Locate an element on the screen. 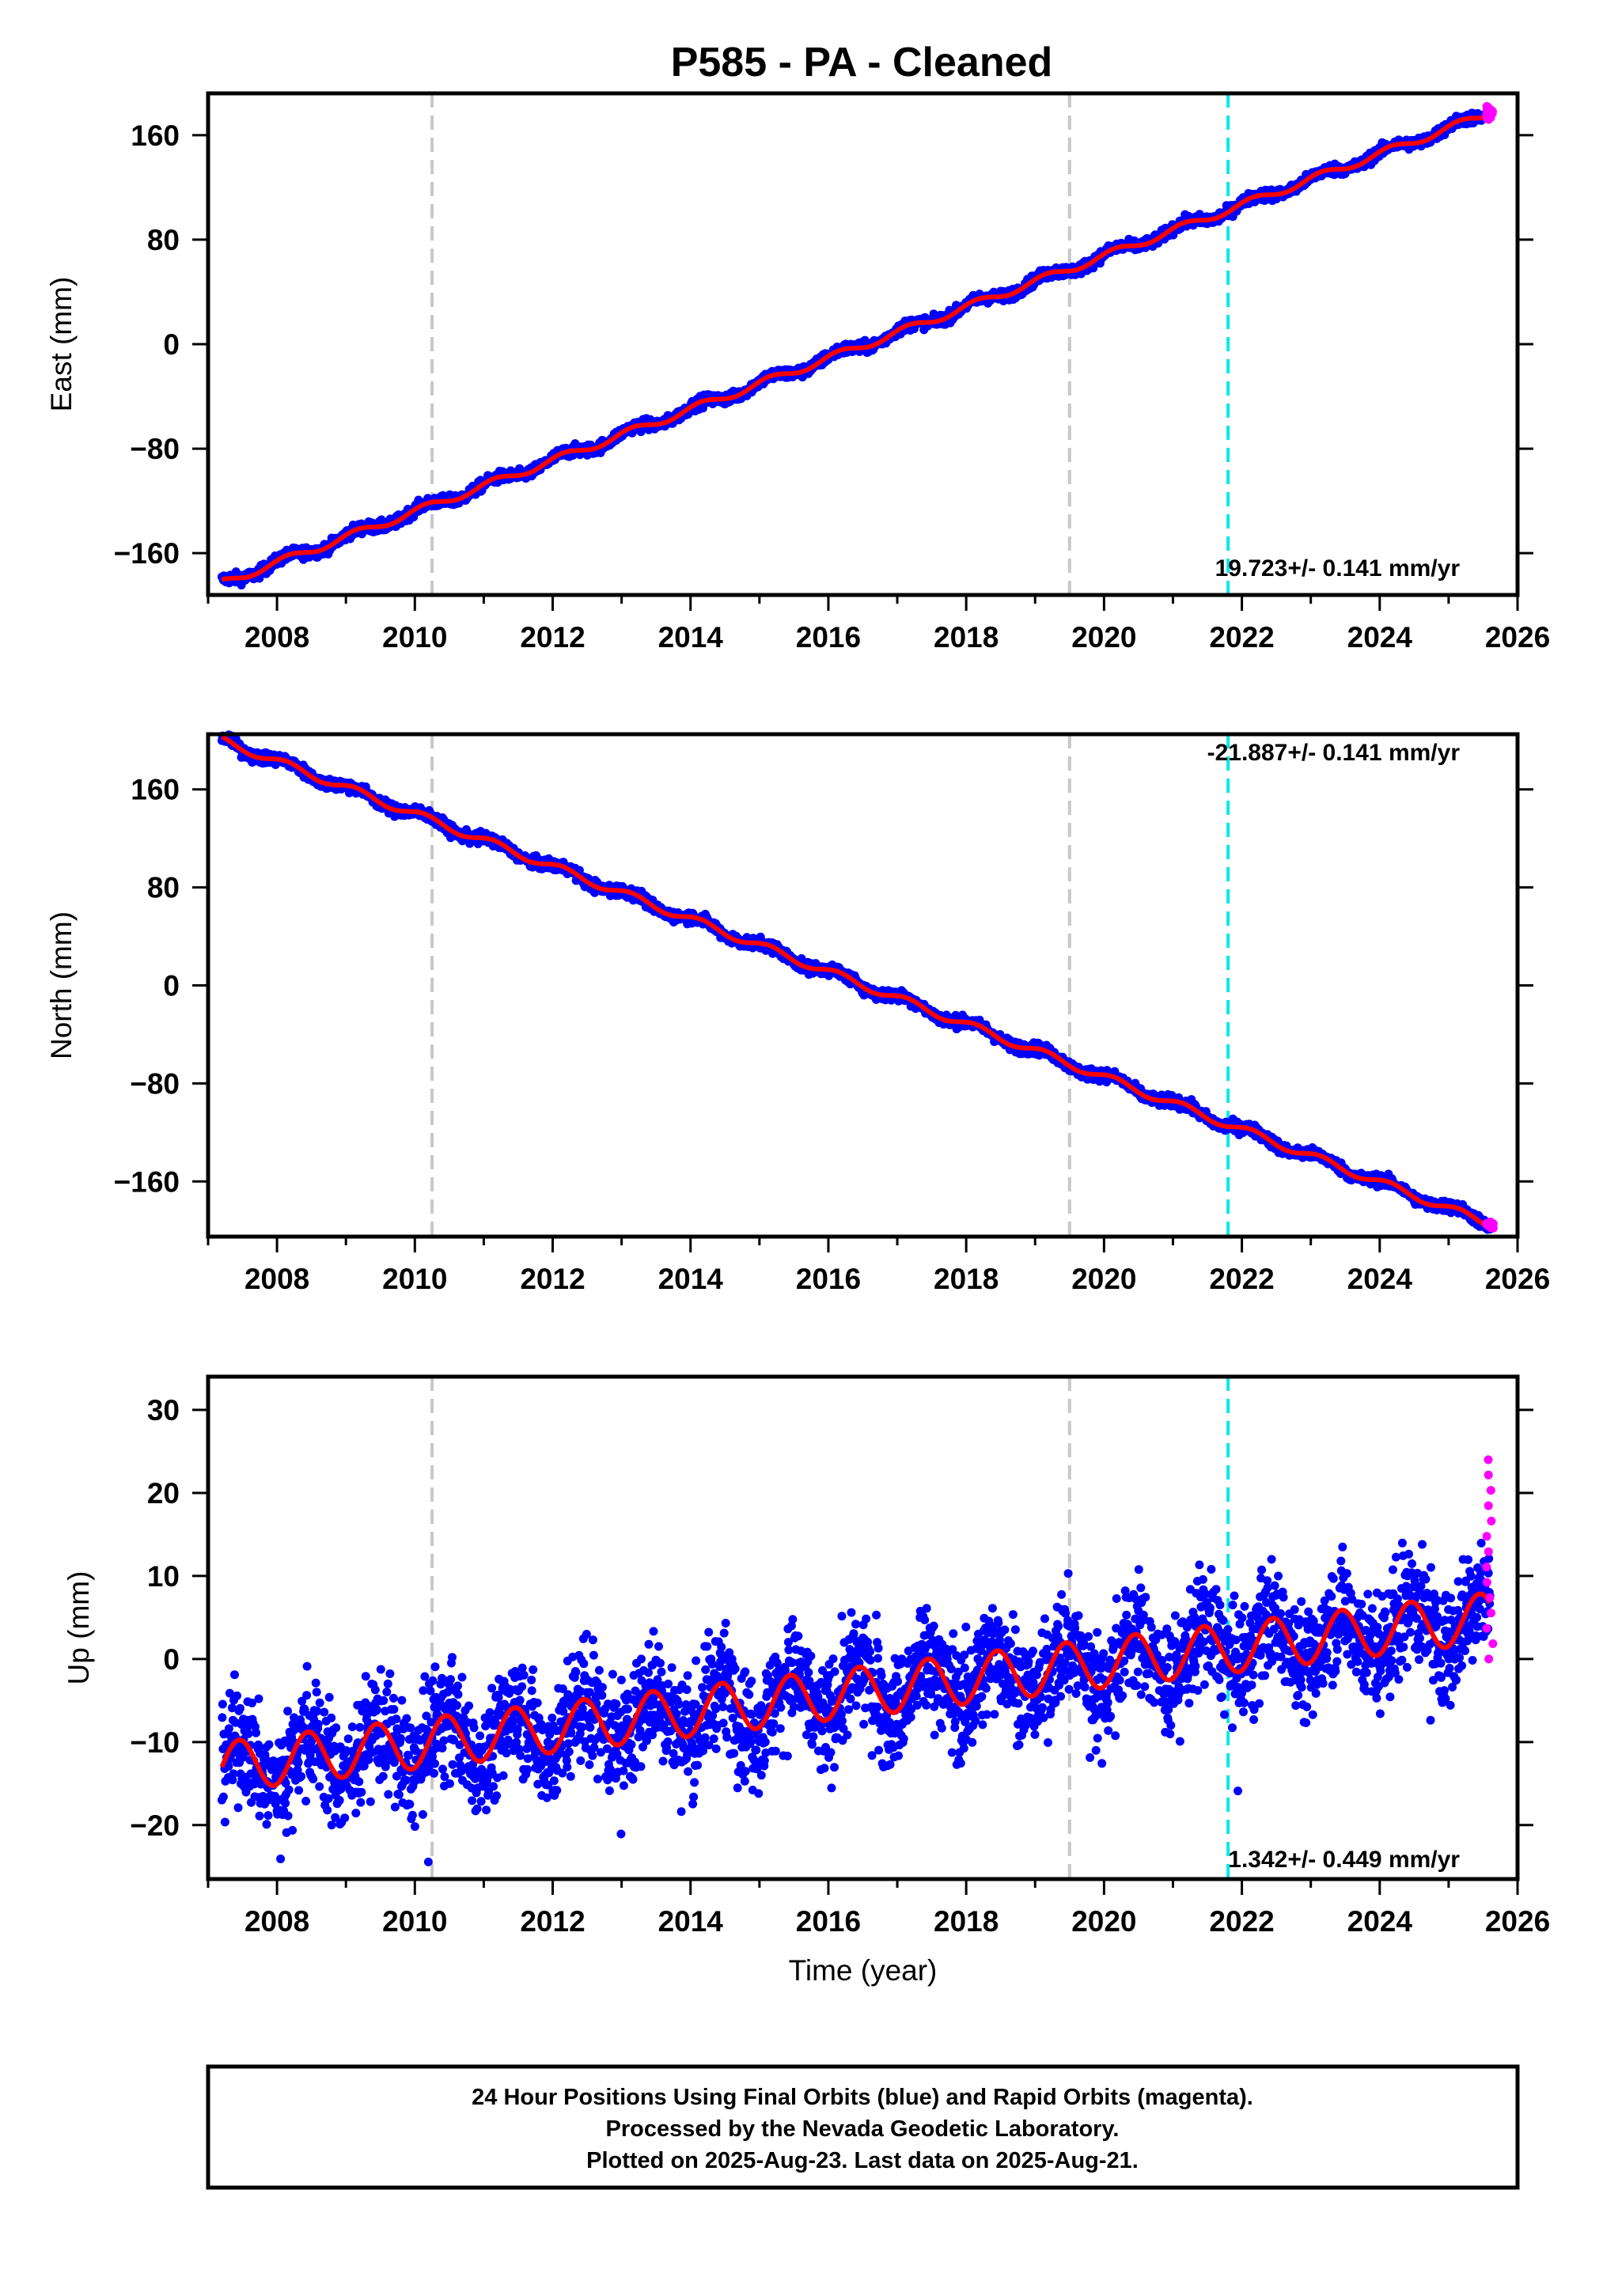 The width and height of the screenshot is (1603, 2296). x-tick-label: 2018 is located at coordinates (967, 637).